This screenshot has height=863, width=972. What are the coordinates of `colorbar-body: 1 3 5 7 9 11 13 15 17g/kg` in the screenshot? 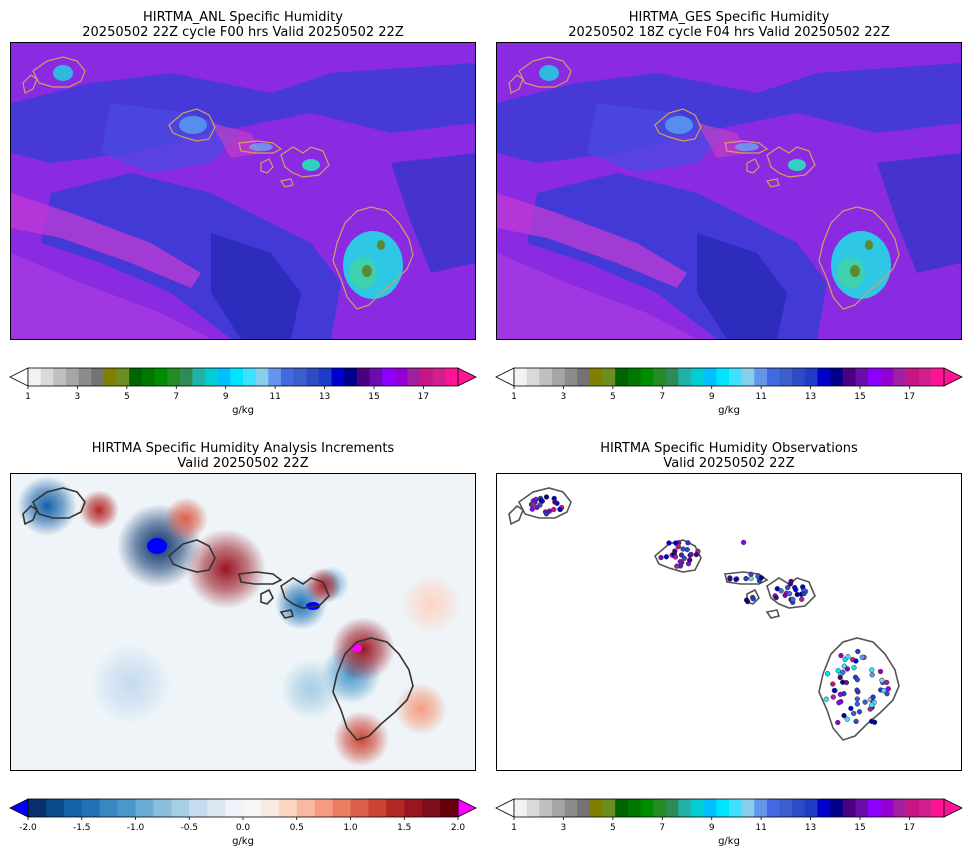 It's located at (243, 391).